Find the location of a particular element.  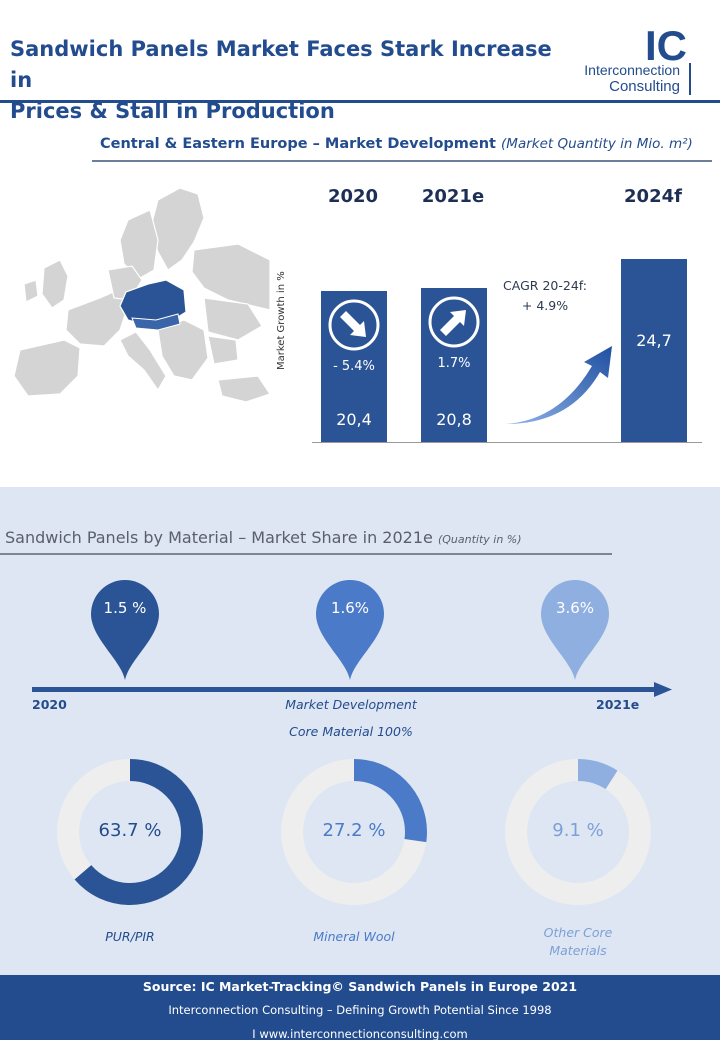

donut-label-2: Mineral Wool is located at coordinates (354, 936).